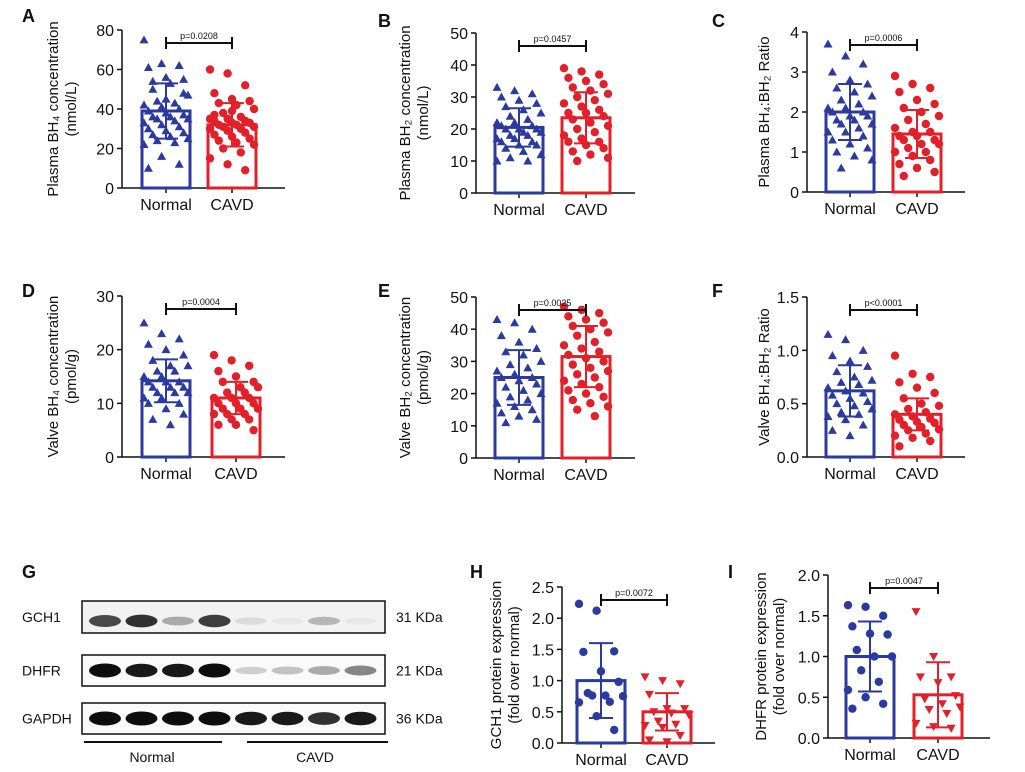 This screenshot has width=1025, height=772. I want to click on y-axis-label: Plasma BH₄:BH₂ Ratio, so click(764, 111).